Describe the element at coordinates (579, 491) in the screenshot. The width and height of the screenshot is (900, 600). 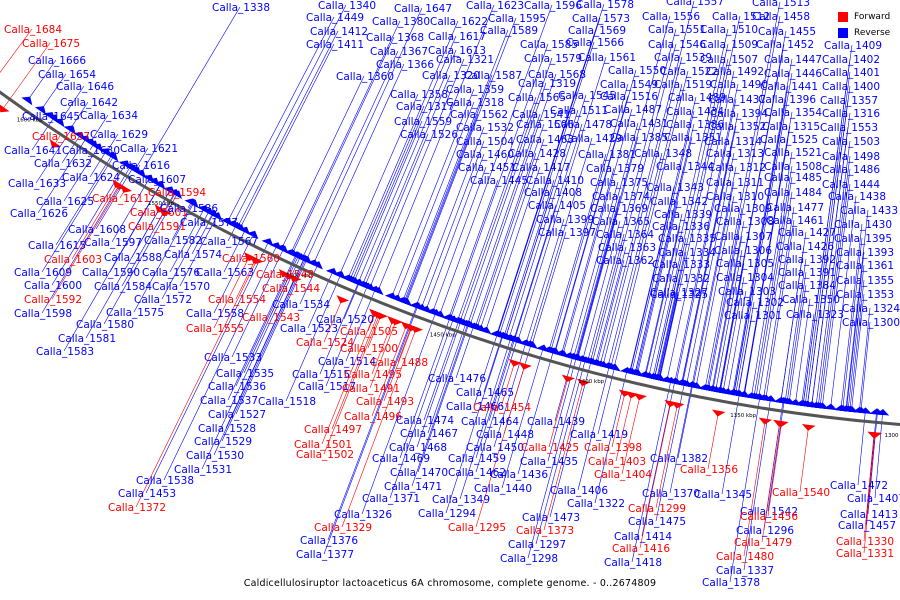
I see `gene-label: Calla_1406` at that location.